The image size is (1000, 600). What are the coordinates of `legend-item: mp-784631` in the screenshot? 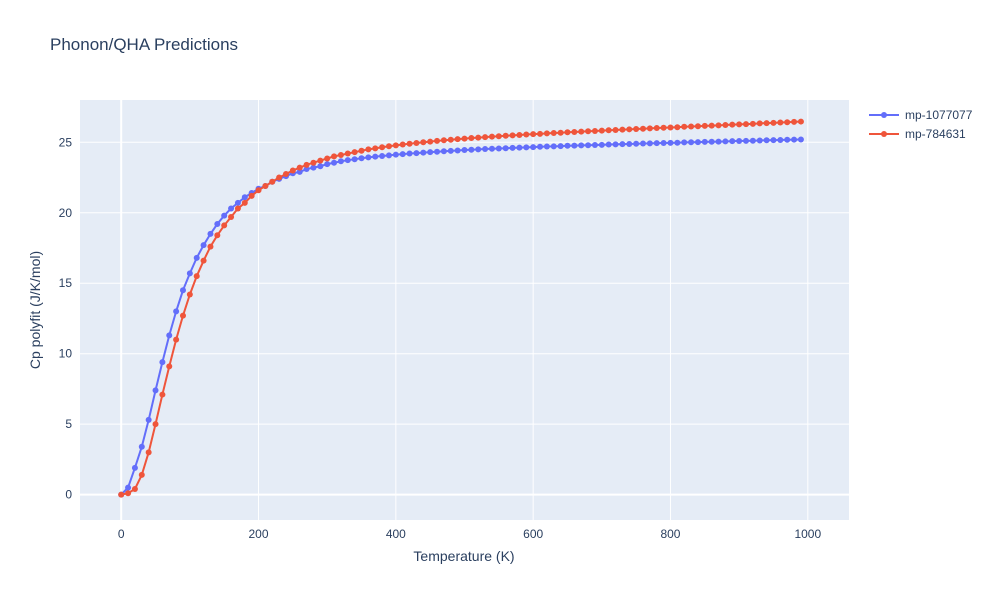 It's located at (917, 134).